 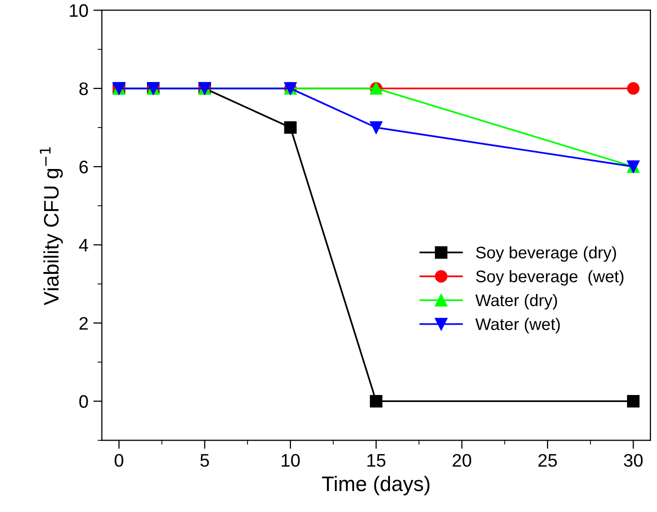 I want to click on y-tick-label: 10, so click(x=79, y=10).